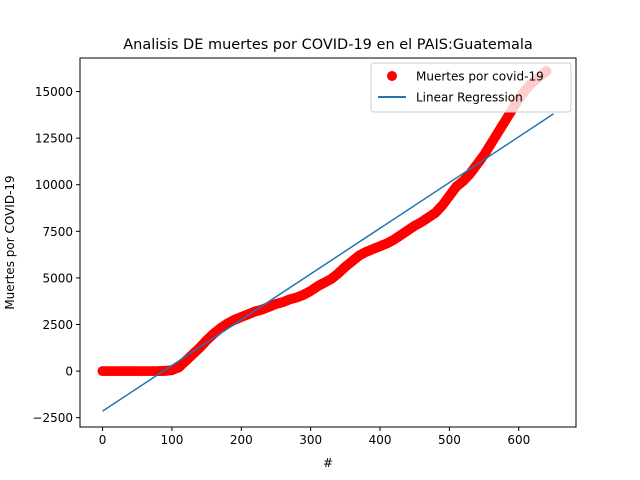 This screenshot has width=640, height=480. I want to click on y-tick-label: −2500, so click(52, 418).